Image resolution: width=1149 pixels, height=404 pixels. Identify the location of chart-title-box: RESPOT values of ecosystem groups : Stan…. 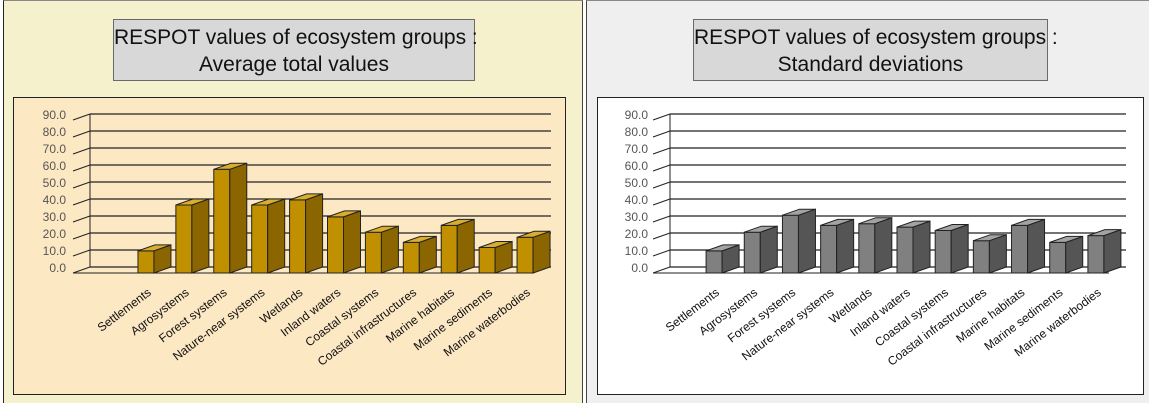
(875, 50).